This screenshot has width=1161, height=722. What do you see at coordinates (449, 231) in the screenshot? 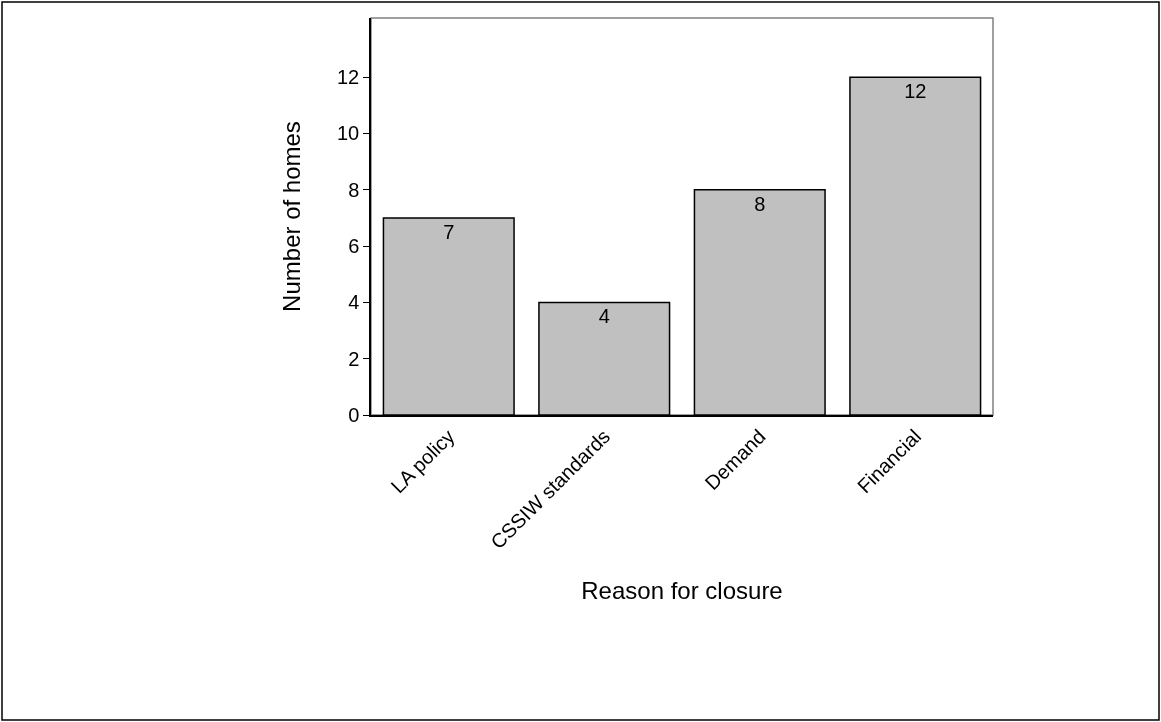
I see `data-label: 7` at bounding box center [449, 231].